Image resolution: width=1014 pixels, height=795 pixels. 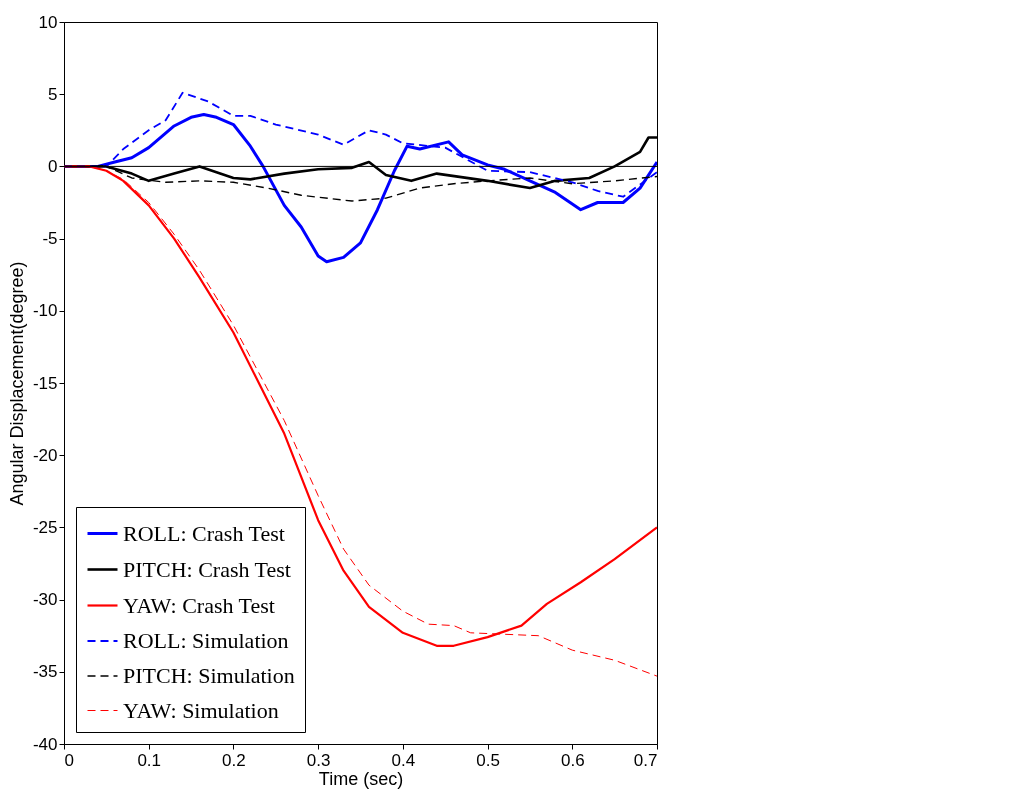 What do you see at coordinates (572, 760) in the screenshot?
I see `x-tick-label: 0.6` at bounding box center [572, 760].